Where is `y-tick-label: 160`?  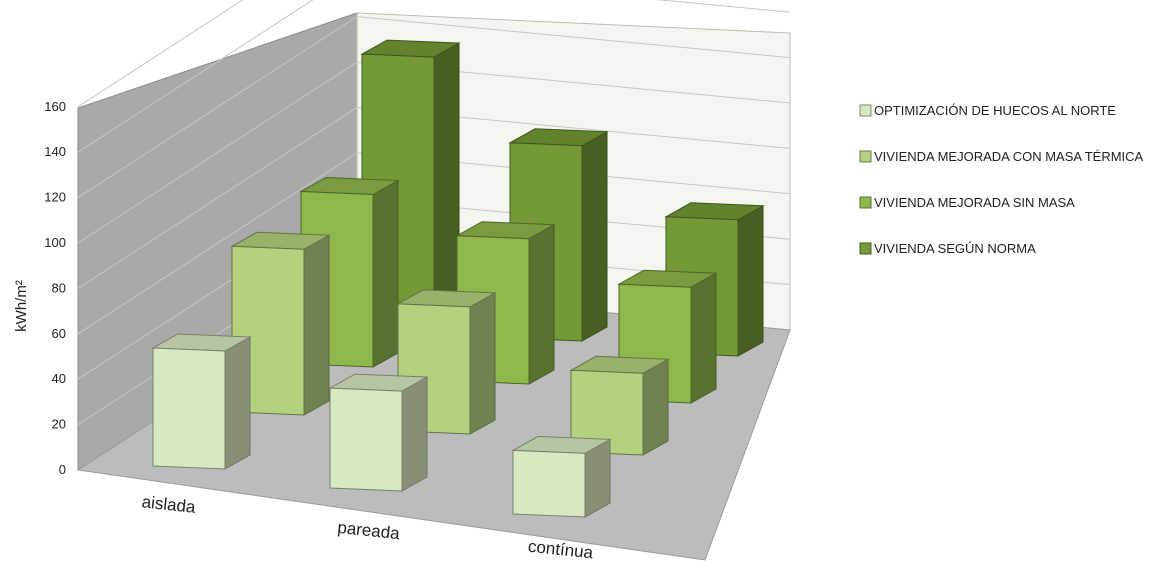 y-tick-label: 160 is located at coordinates (55, 106).